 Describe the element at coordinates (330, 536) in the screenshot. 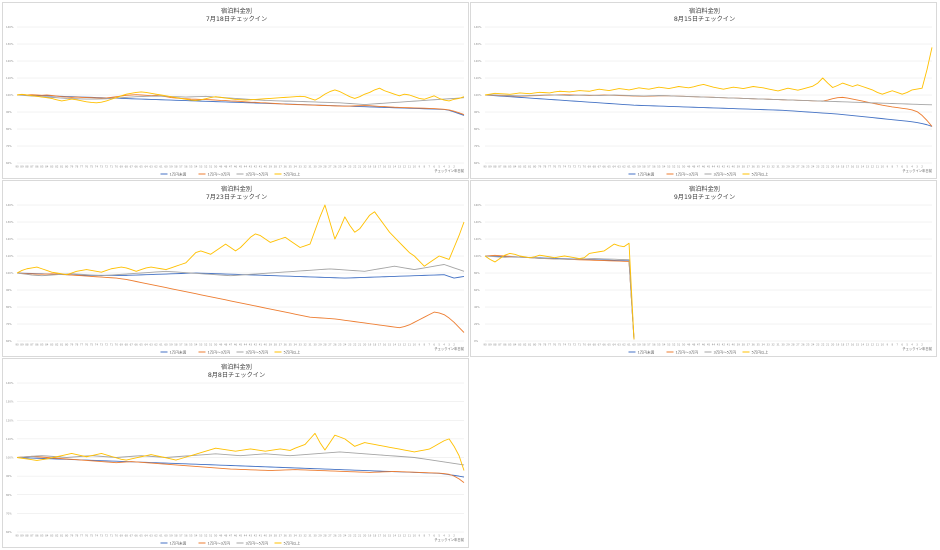

I see `c4-xtick-63: 27` at that location.